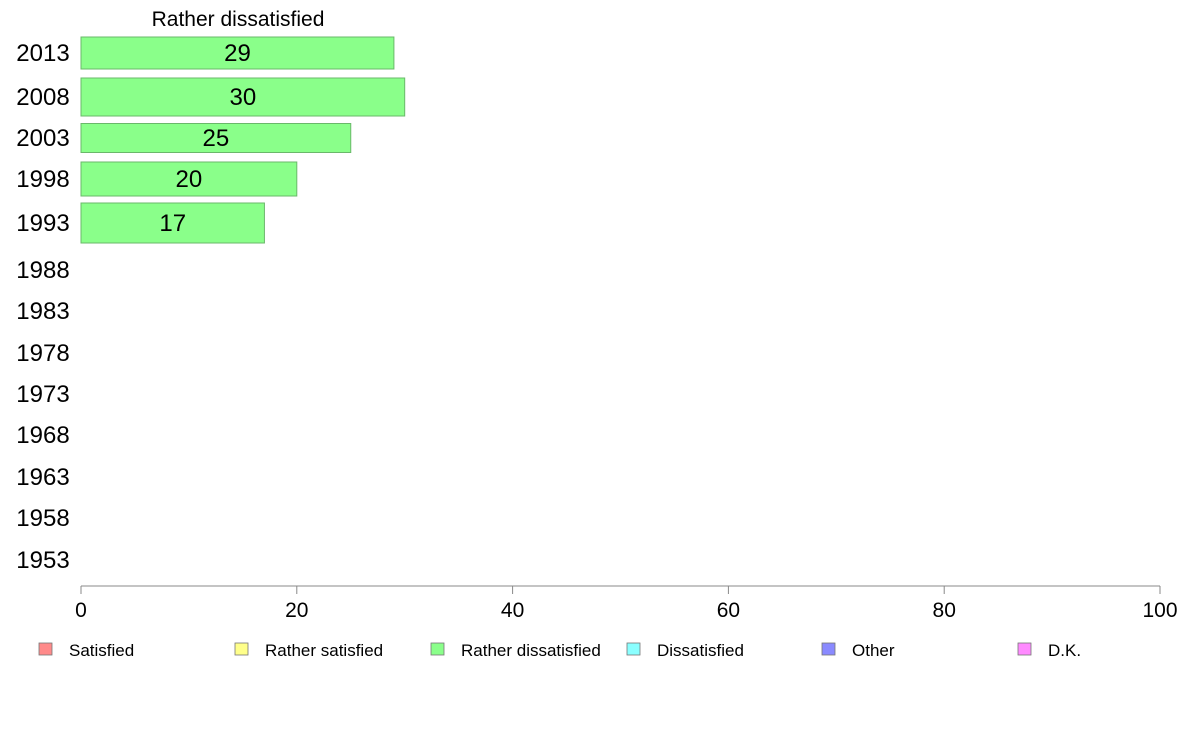 The width and height of the screenshot is (1188, 736). I want to click on year-label: 1958, so click(42, 518).